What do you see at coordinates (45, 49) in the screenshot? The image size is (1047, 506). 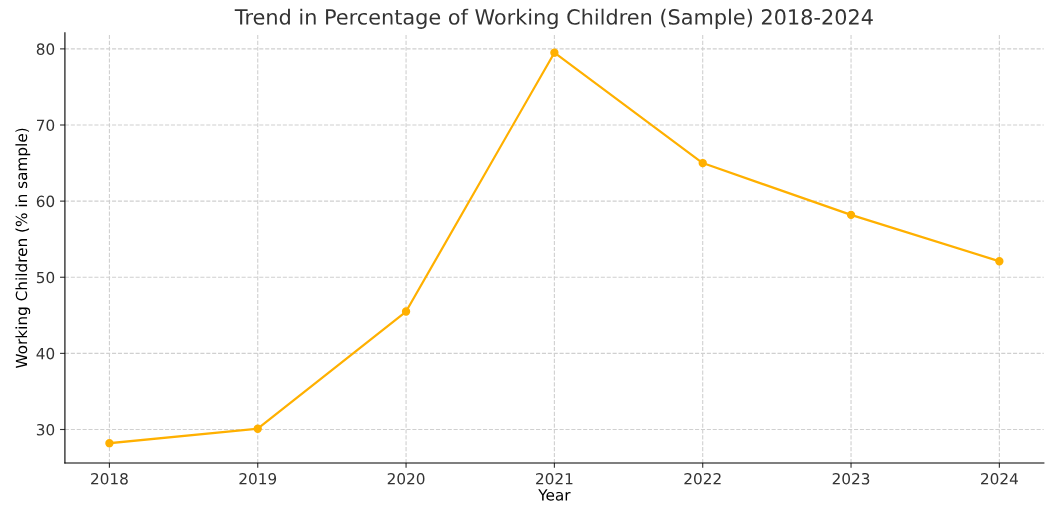 I see `y-tick-label: 80` at bounding box center [45, 49].